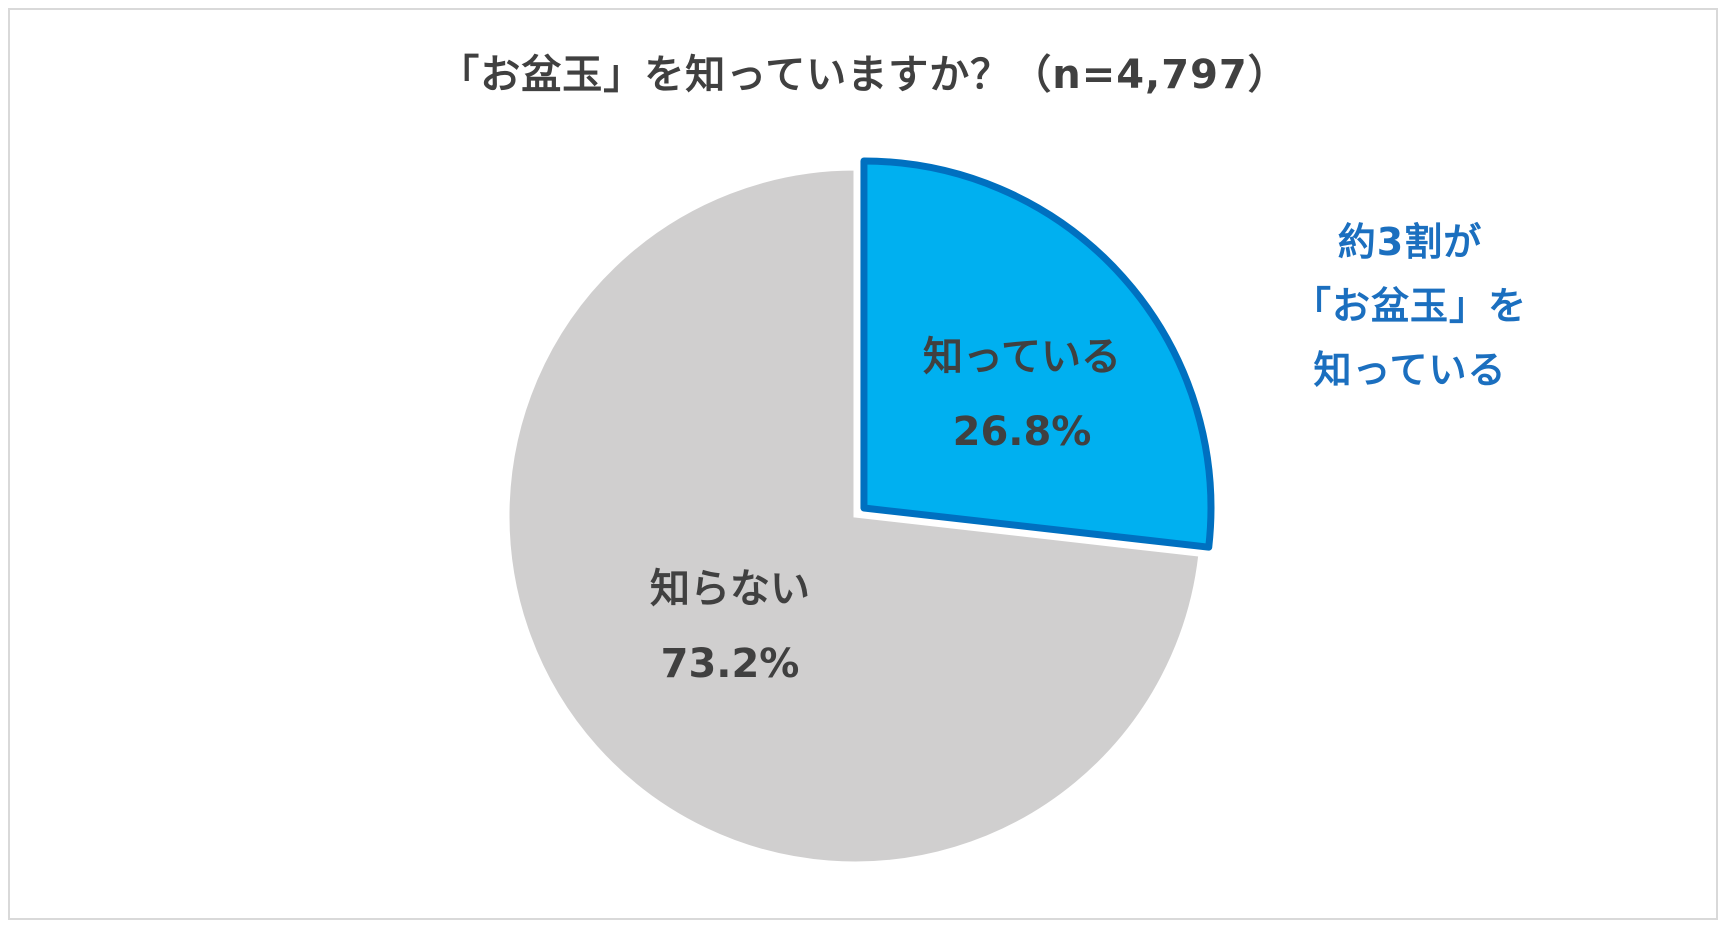 The image size is (1728, 930). I want to click on callout-line: 知っている, so click(1410, 370).